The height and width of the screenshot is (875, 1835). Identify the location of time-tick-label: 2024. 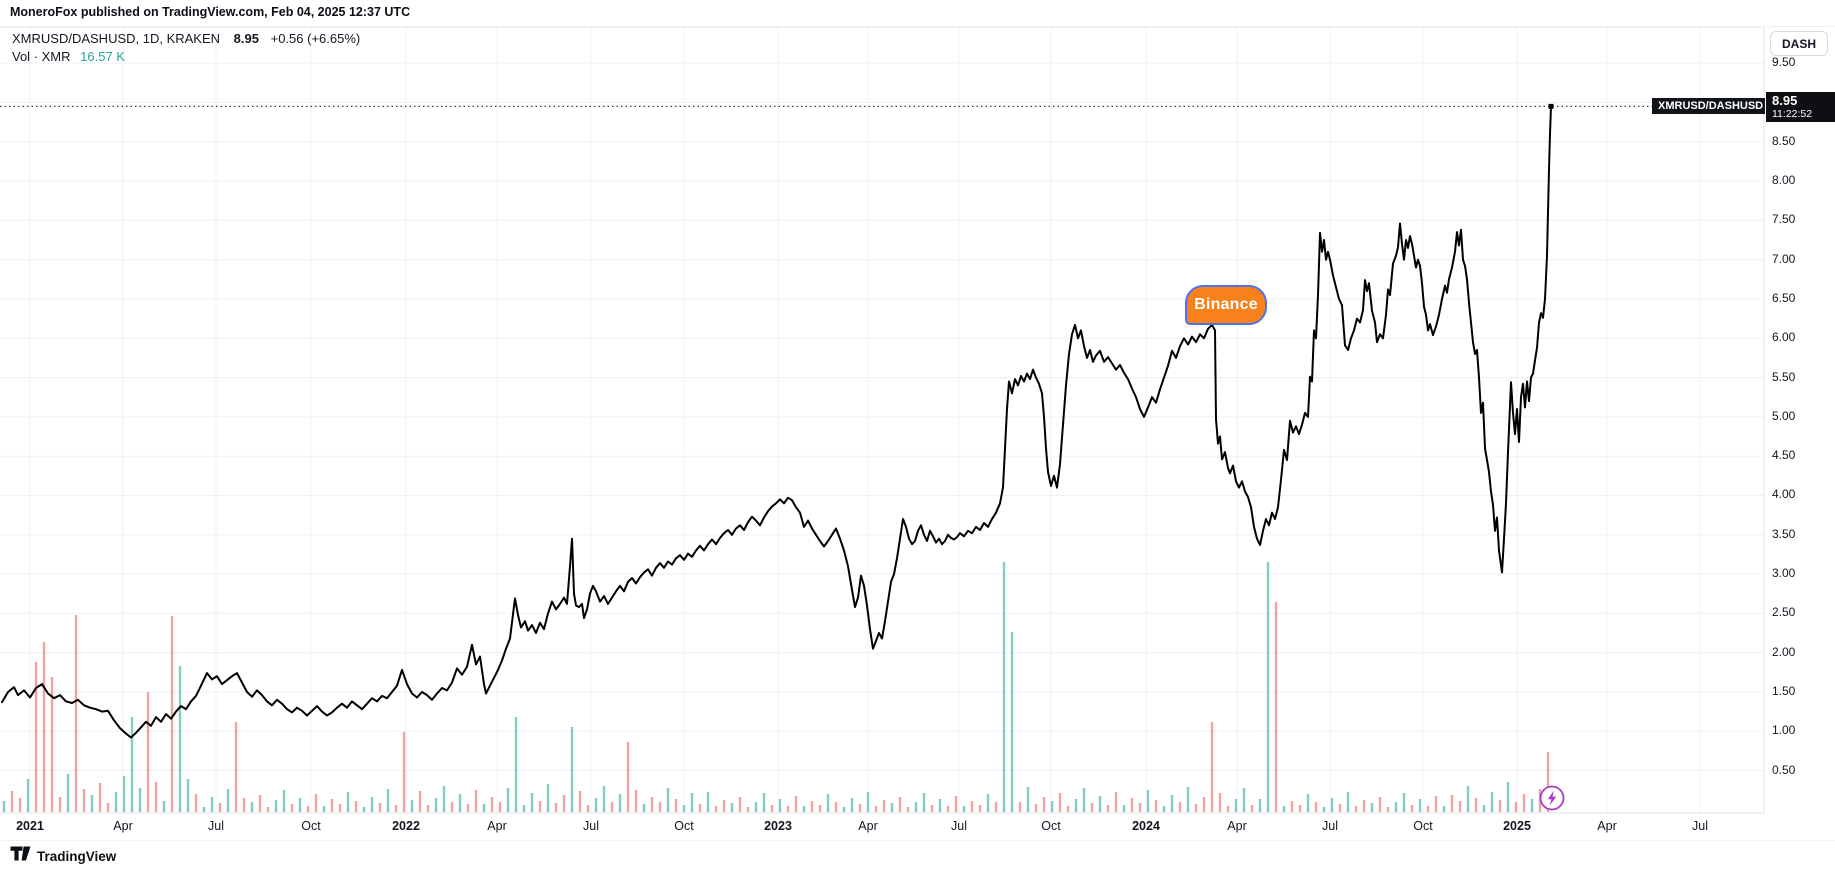
(1146, 826).